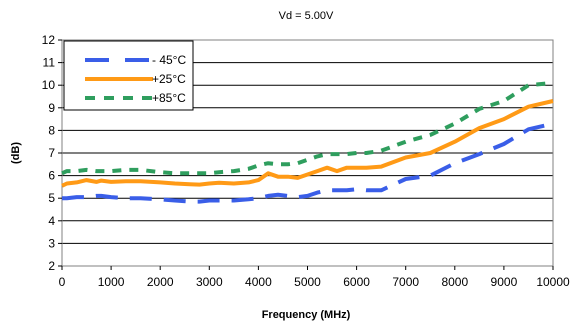 Image resolution: width=576 pixels, height=326 pixels. Describe the element at coordinates (16, 153) in the screenshot. I see `y-axis-title: (dB)` at that location.